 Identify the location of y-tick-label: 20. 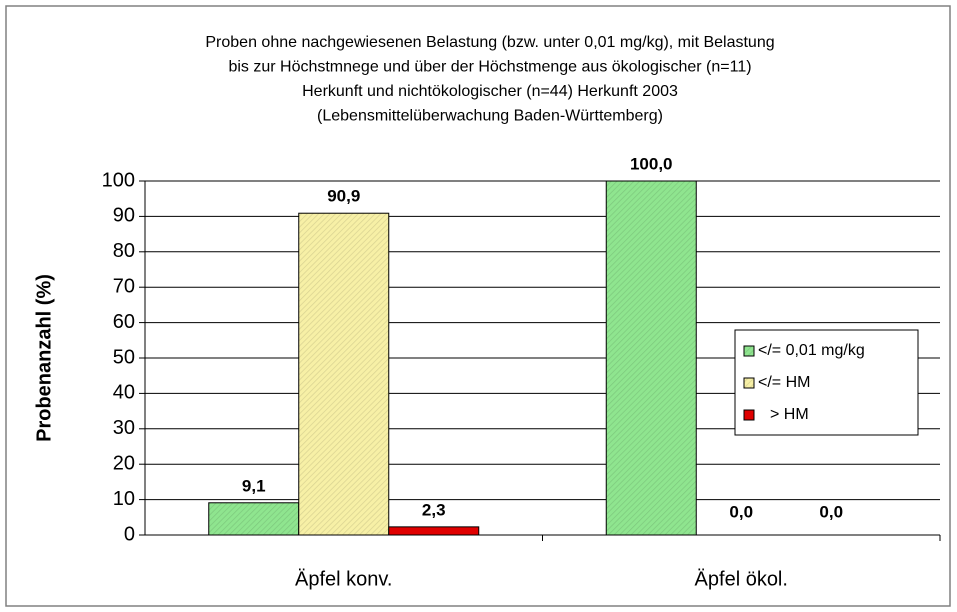
(124, 463).